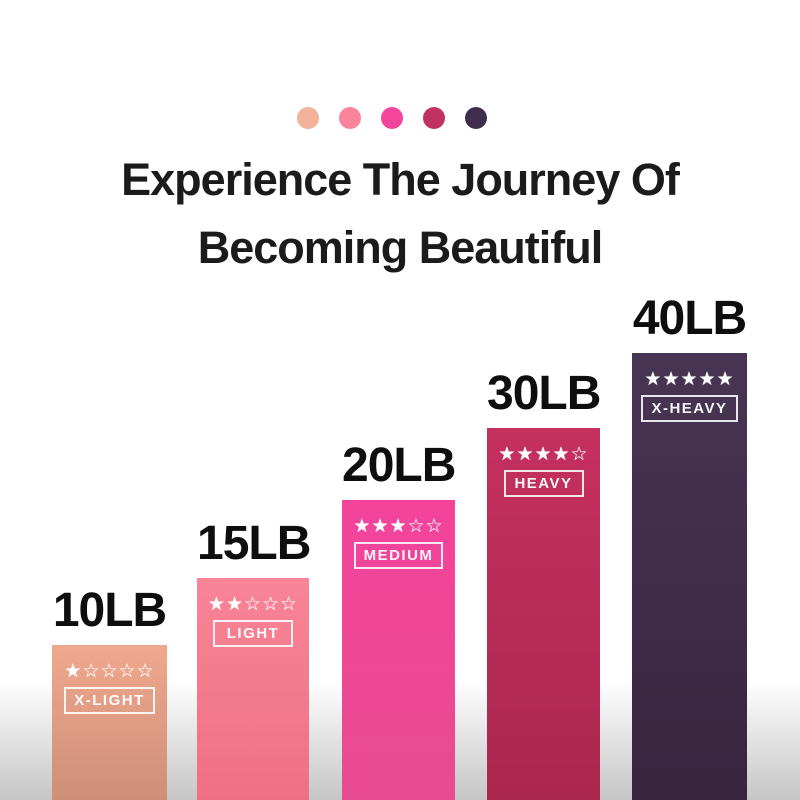  What do you see at coordinates (543, 614) in the screenshot?
I see `bar-30lb: ★★★★☆ HEAVY` at bounding box center [543, 614].